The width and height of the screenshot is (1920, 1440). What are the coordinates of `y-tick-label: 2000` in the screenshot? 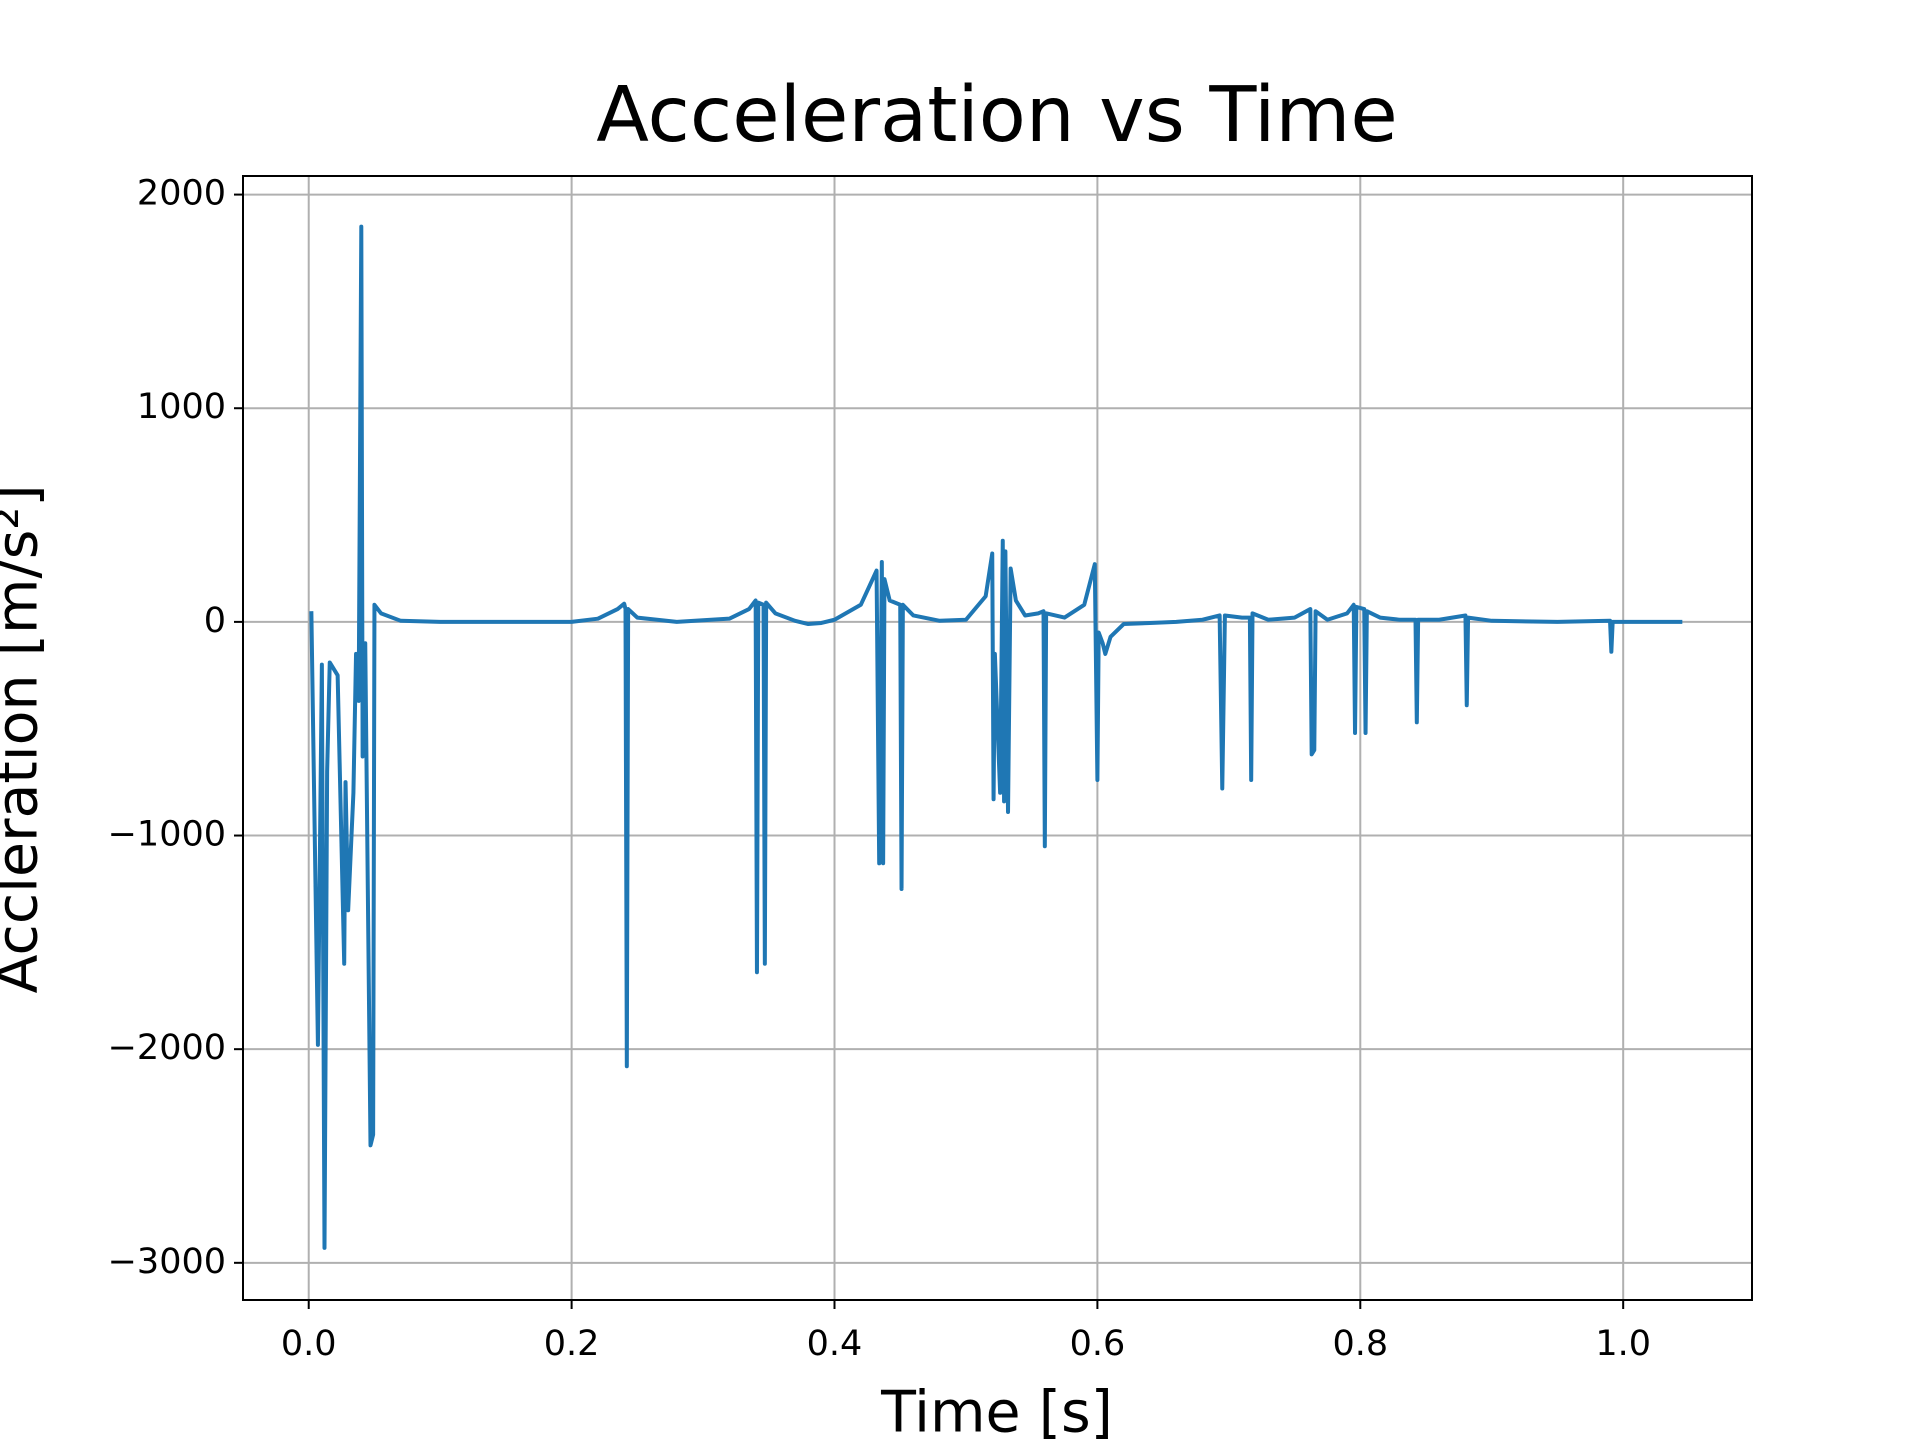 It's located at (181, 194).